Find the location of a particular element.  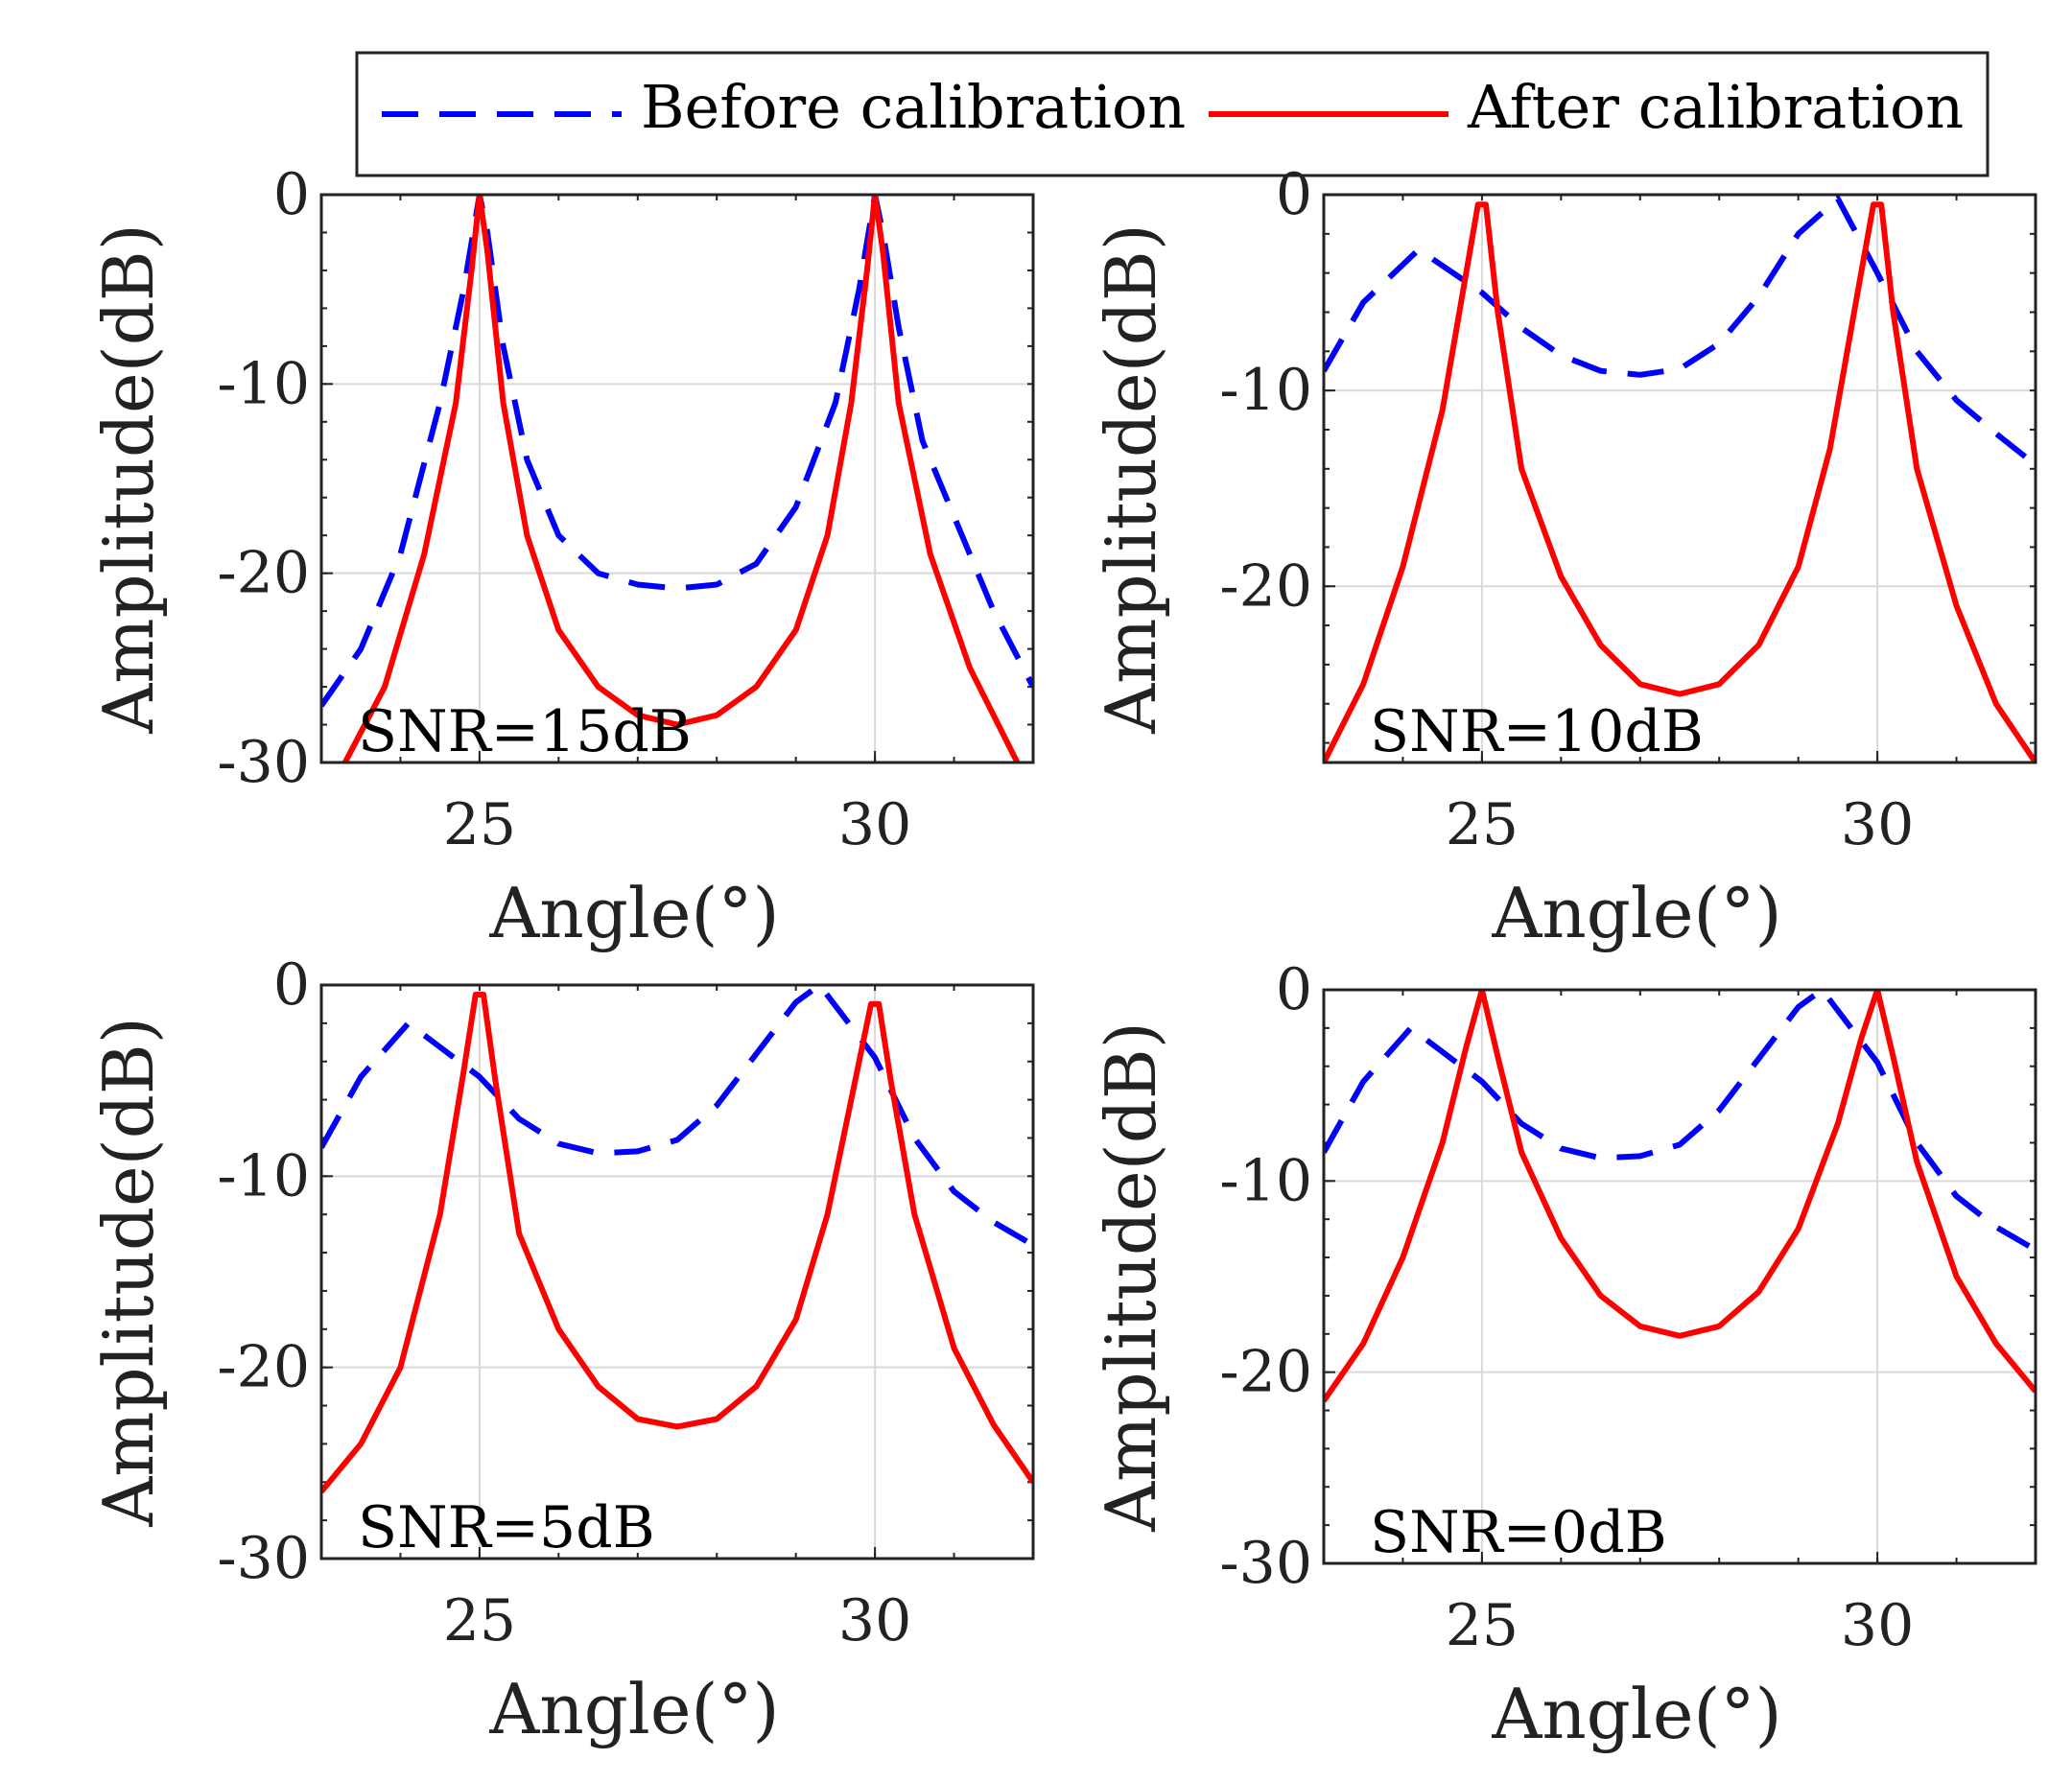

legend-box is located at coordinates (1172, 114).